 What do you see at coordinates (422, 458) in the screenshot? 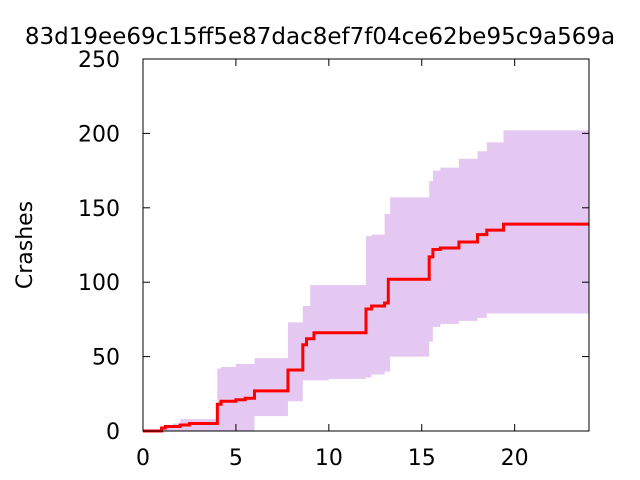
I see `x-tick-label: 15` at bounding box center [422, 458].